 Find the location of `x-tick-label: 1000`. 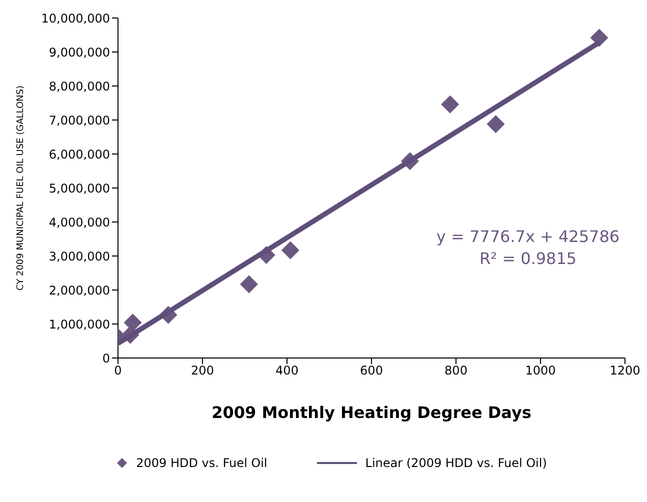

x-tick-label: 1000 is located at coordinates (540, 371).